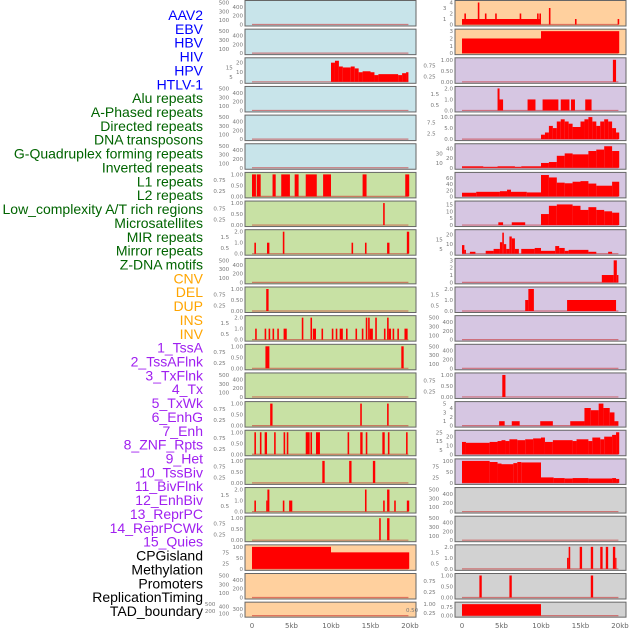 Image resolution: width=630 pixels, height=630 pixels. I want to click on x-tick-label: 0, so click(252, 626).